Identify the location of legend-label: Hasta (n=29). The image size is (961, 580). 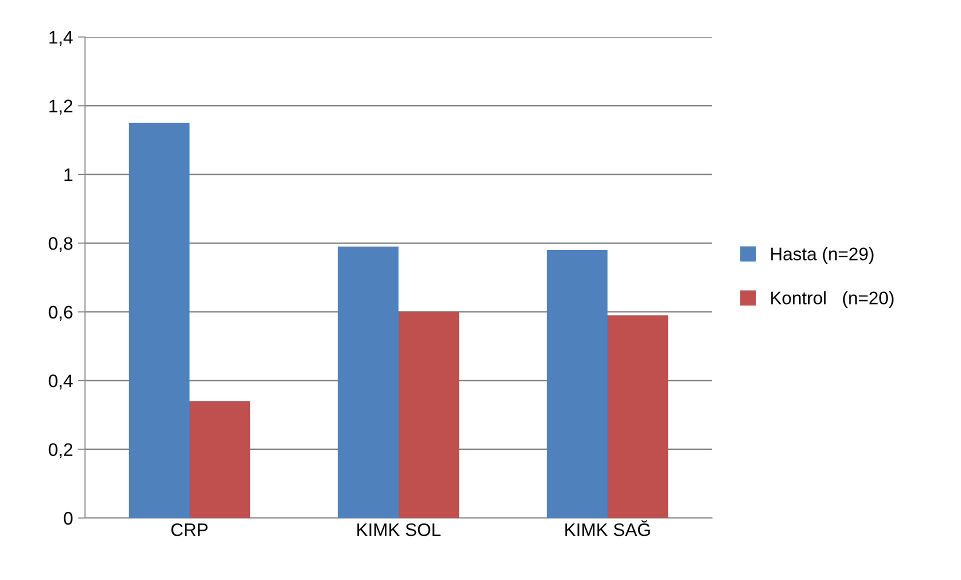
(822, 255).